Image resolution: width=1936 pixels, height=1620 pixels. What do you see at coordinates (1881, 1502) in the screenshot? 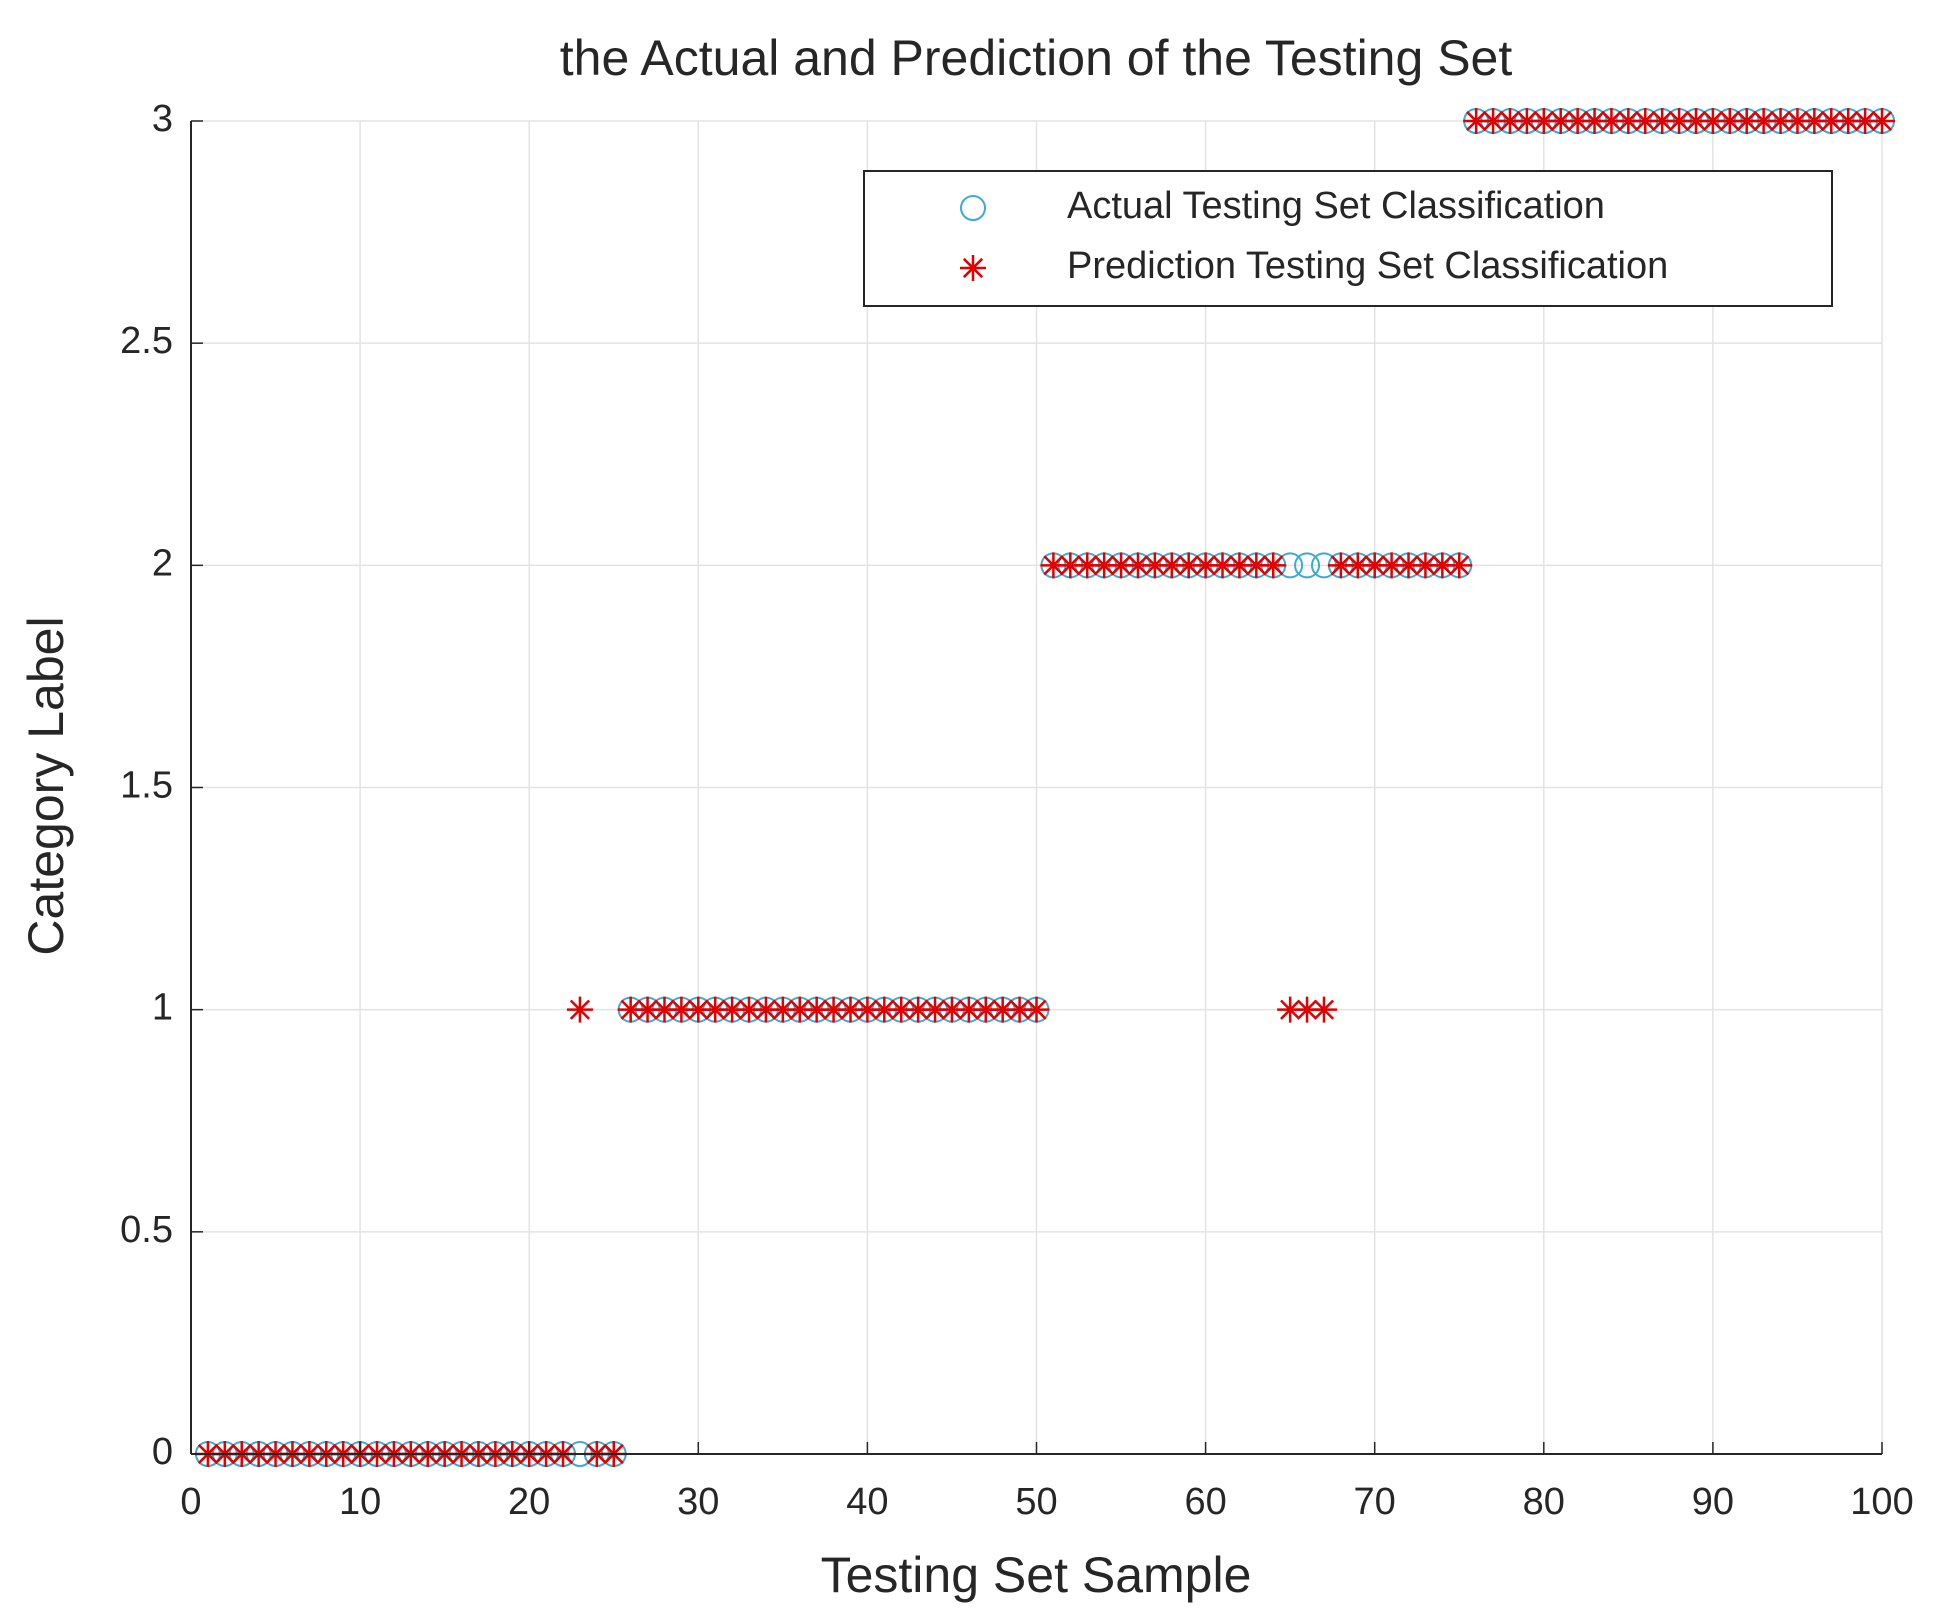
I see `x-tick-label: 100` at bounding box center [1881, 1502].